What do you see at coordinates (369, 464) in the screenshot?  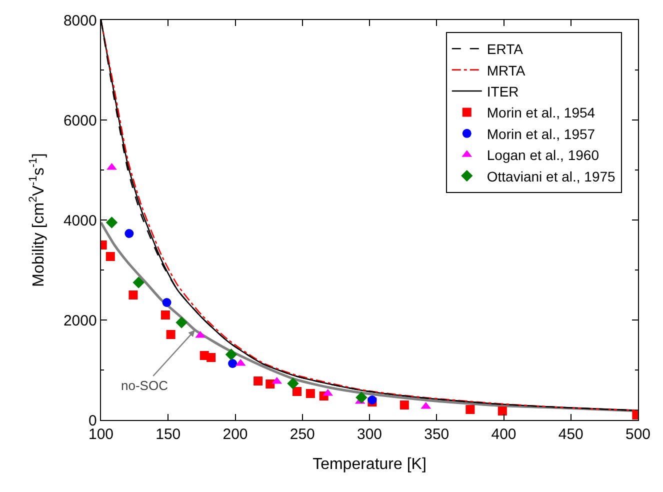 I see `x-axis-title: Temperature [K]` at bounding box center [369, 464].